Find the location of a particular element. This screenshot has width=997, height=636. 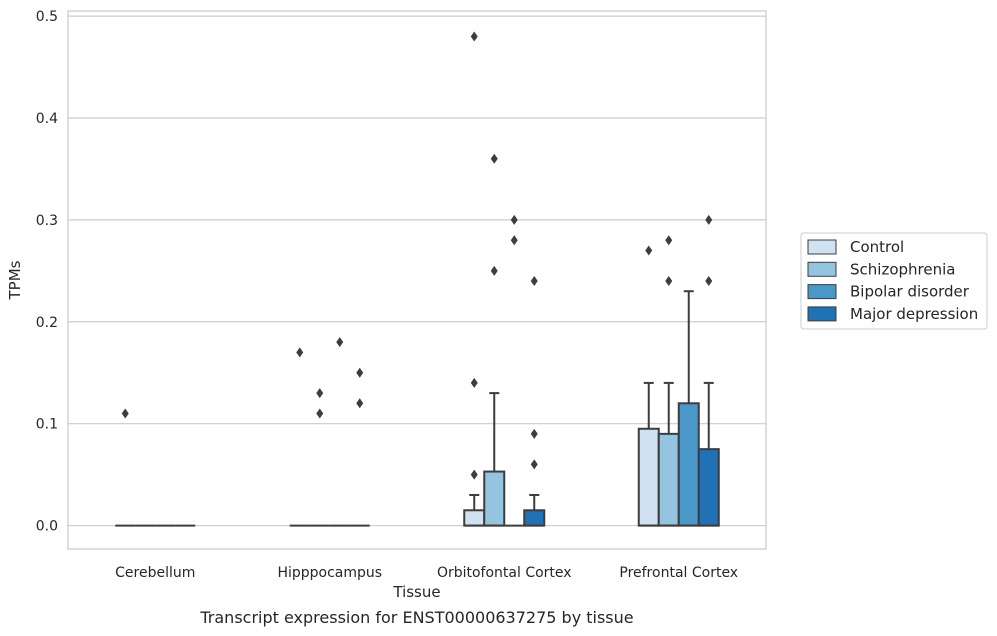

y-tick-label: 0.5 is located at coordinates (47, 17).